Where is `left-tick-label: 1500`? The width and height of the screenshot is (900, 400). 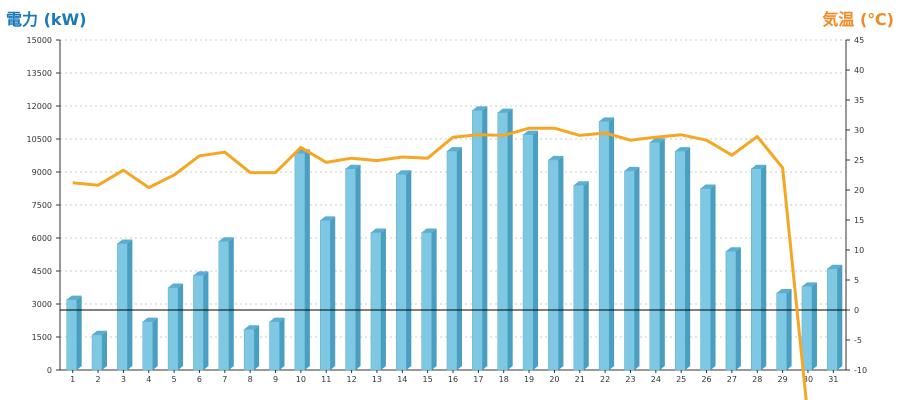 left-tick-label: 1500 is located at coordinates (42, 337).